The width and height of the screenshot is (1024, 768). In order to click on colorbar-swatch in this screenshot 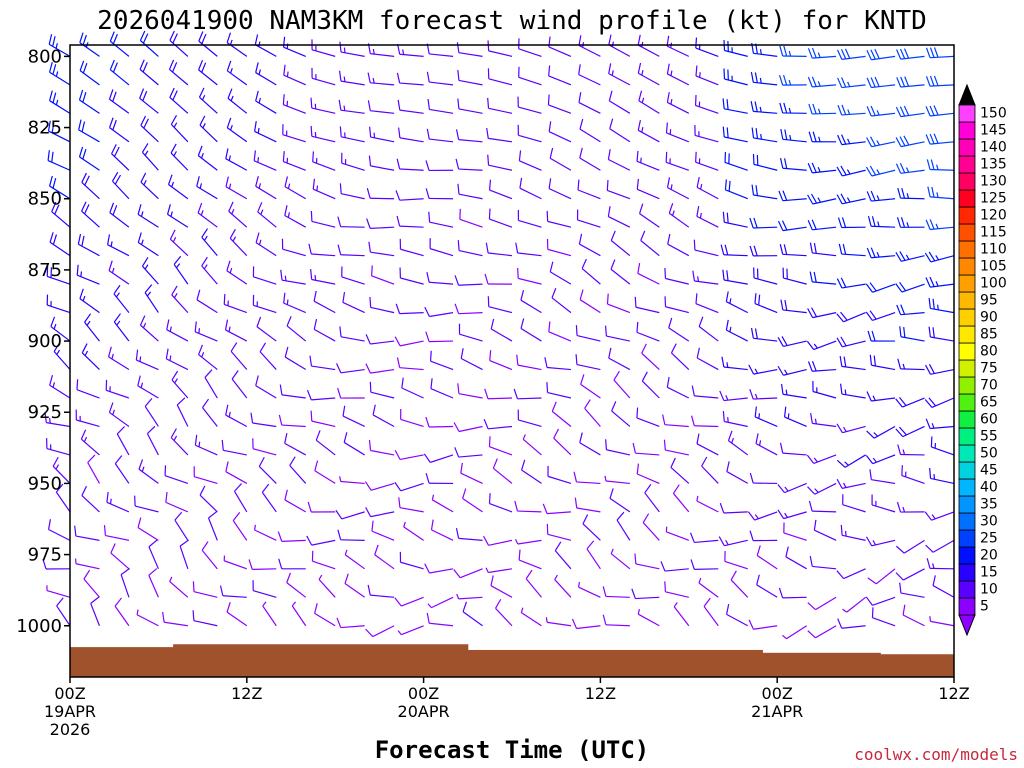, I will do `click(967, 317)`.